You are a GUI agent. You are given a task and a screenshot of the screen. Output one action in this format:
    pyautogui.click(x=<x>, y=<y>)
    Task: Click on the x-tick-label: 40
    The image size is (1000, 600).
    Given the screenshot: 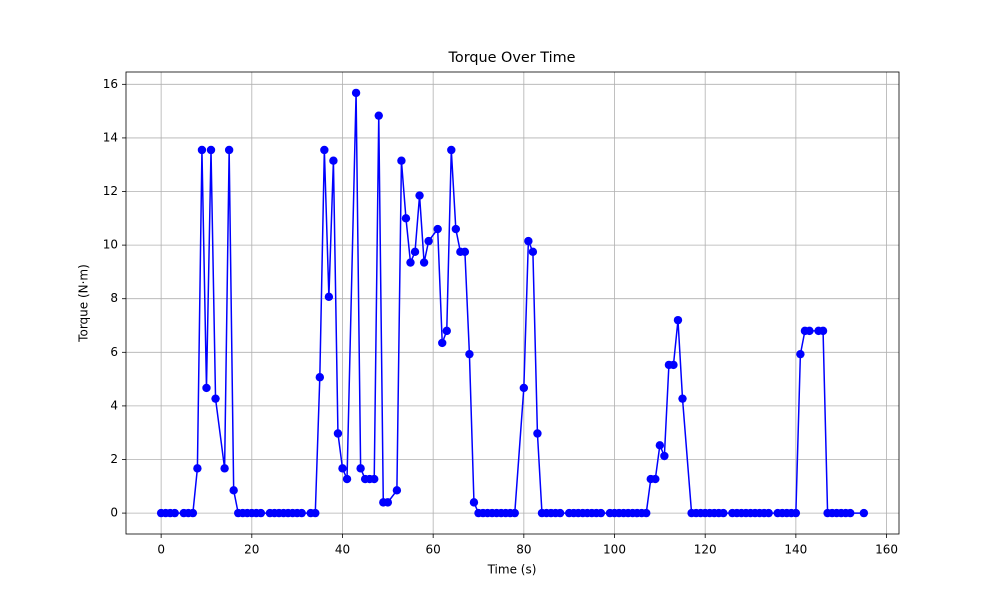 What is the action you would take?
    pyautogui.click(x=342, y=550)
    